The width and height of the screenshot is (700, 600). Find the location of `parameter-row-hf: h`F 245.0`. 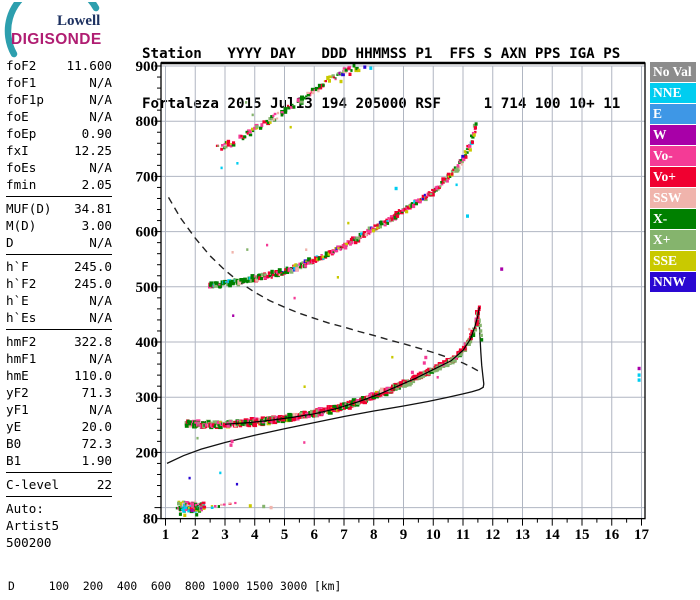

parameter-row-hf: h`F 245.0 is located at coordinates (59, 266).